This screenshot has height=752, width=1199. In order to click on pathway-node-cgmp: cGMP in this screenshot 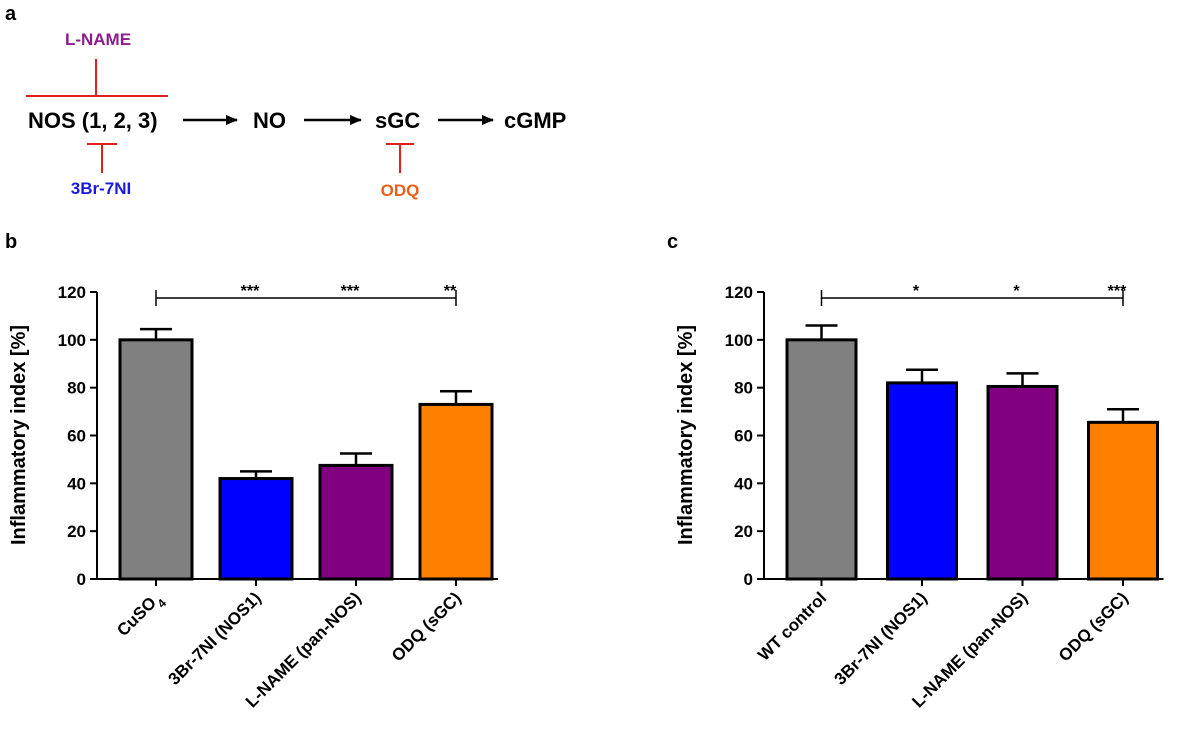, I will do `click(535, 120)`.